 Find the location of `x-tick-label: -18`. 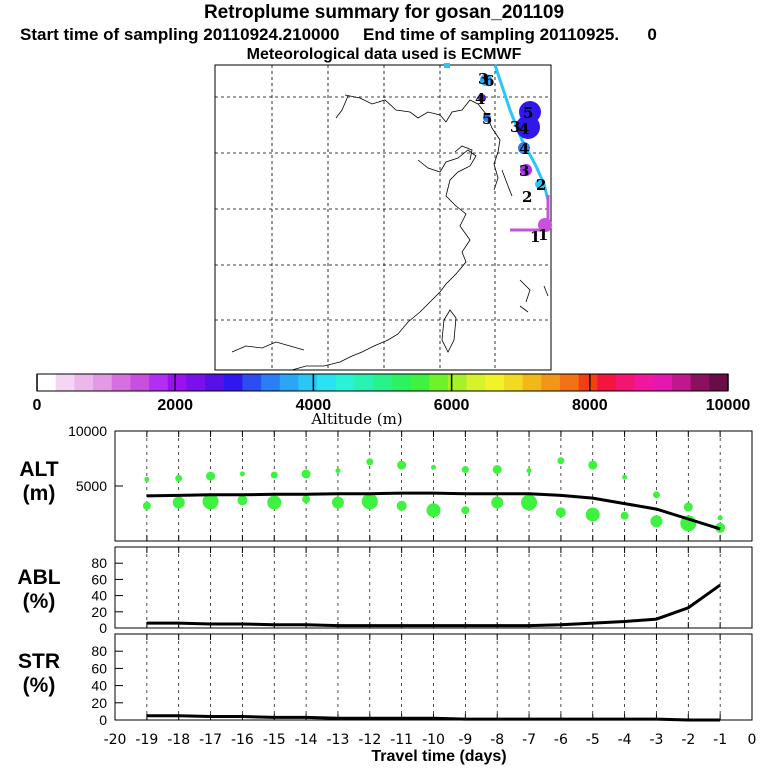

x-tick-label: -18 is located at coordinates (178, 740).